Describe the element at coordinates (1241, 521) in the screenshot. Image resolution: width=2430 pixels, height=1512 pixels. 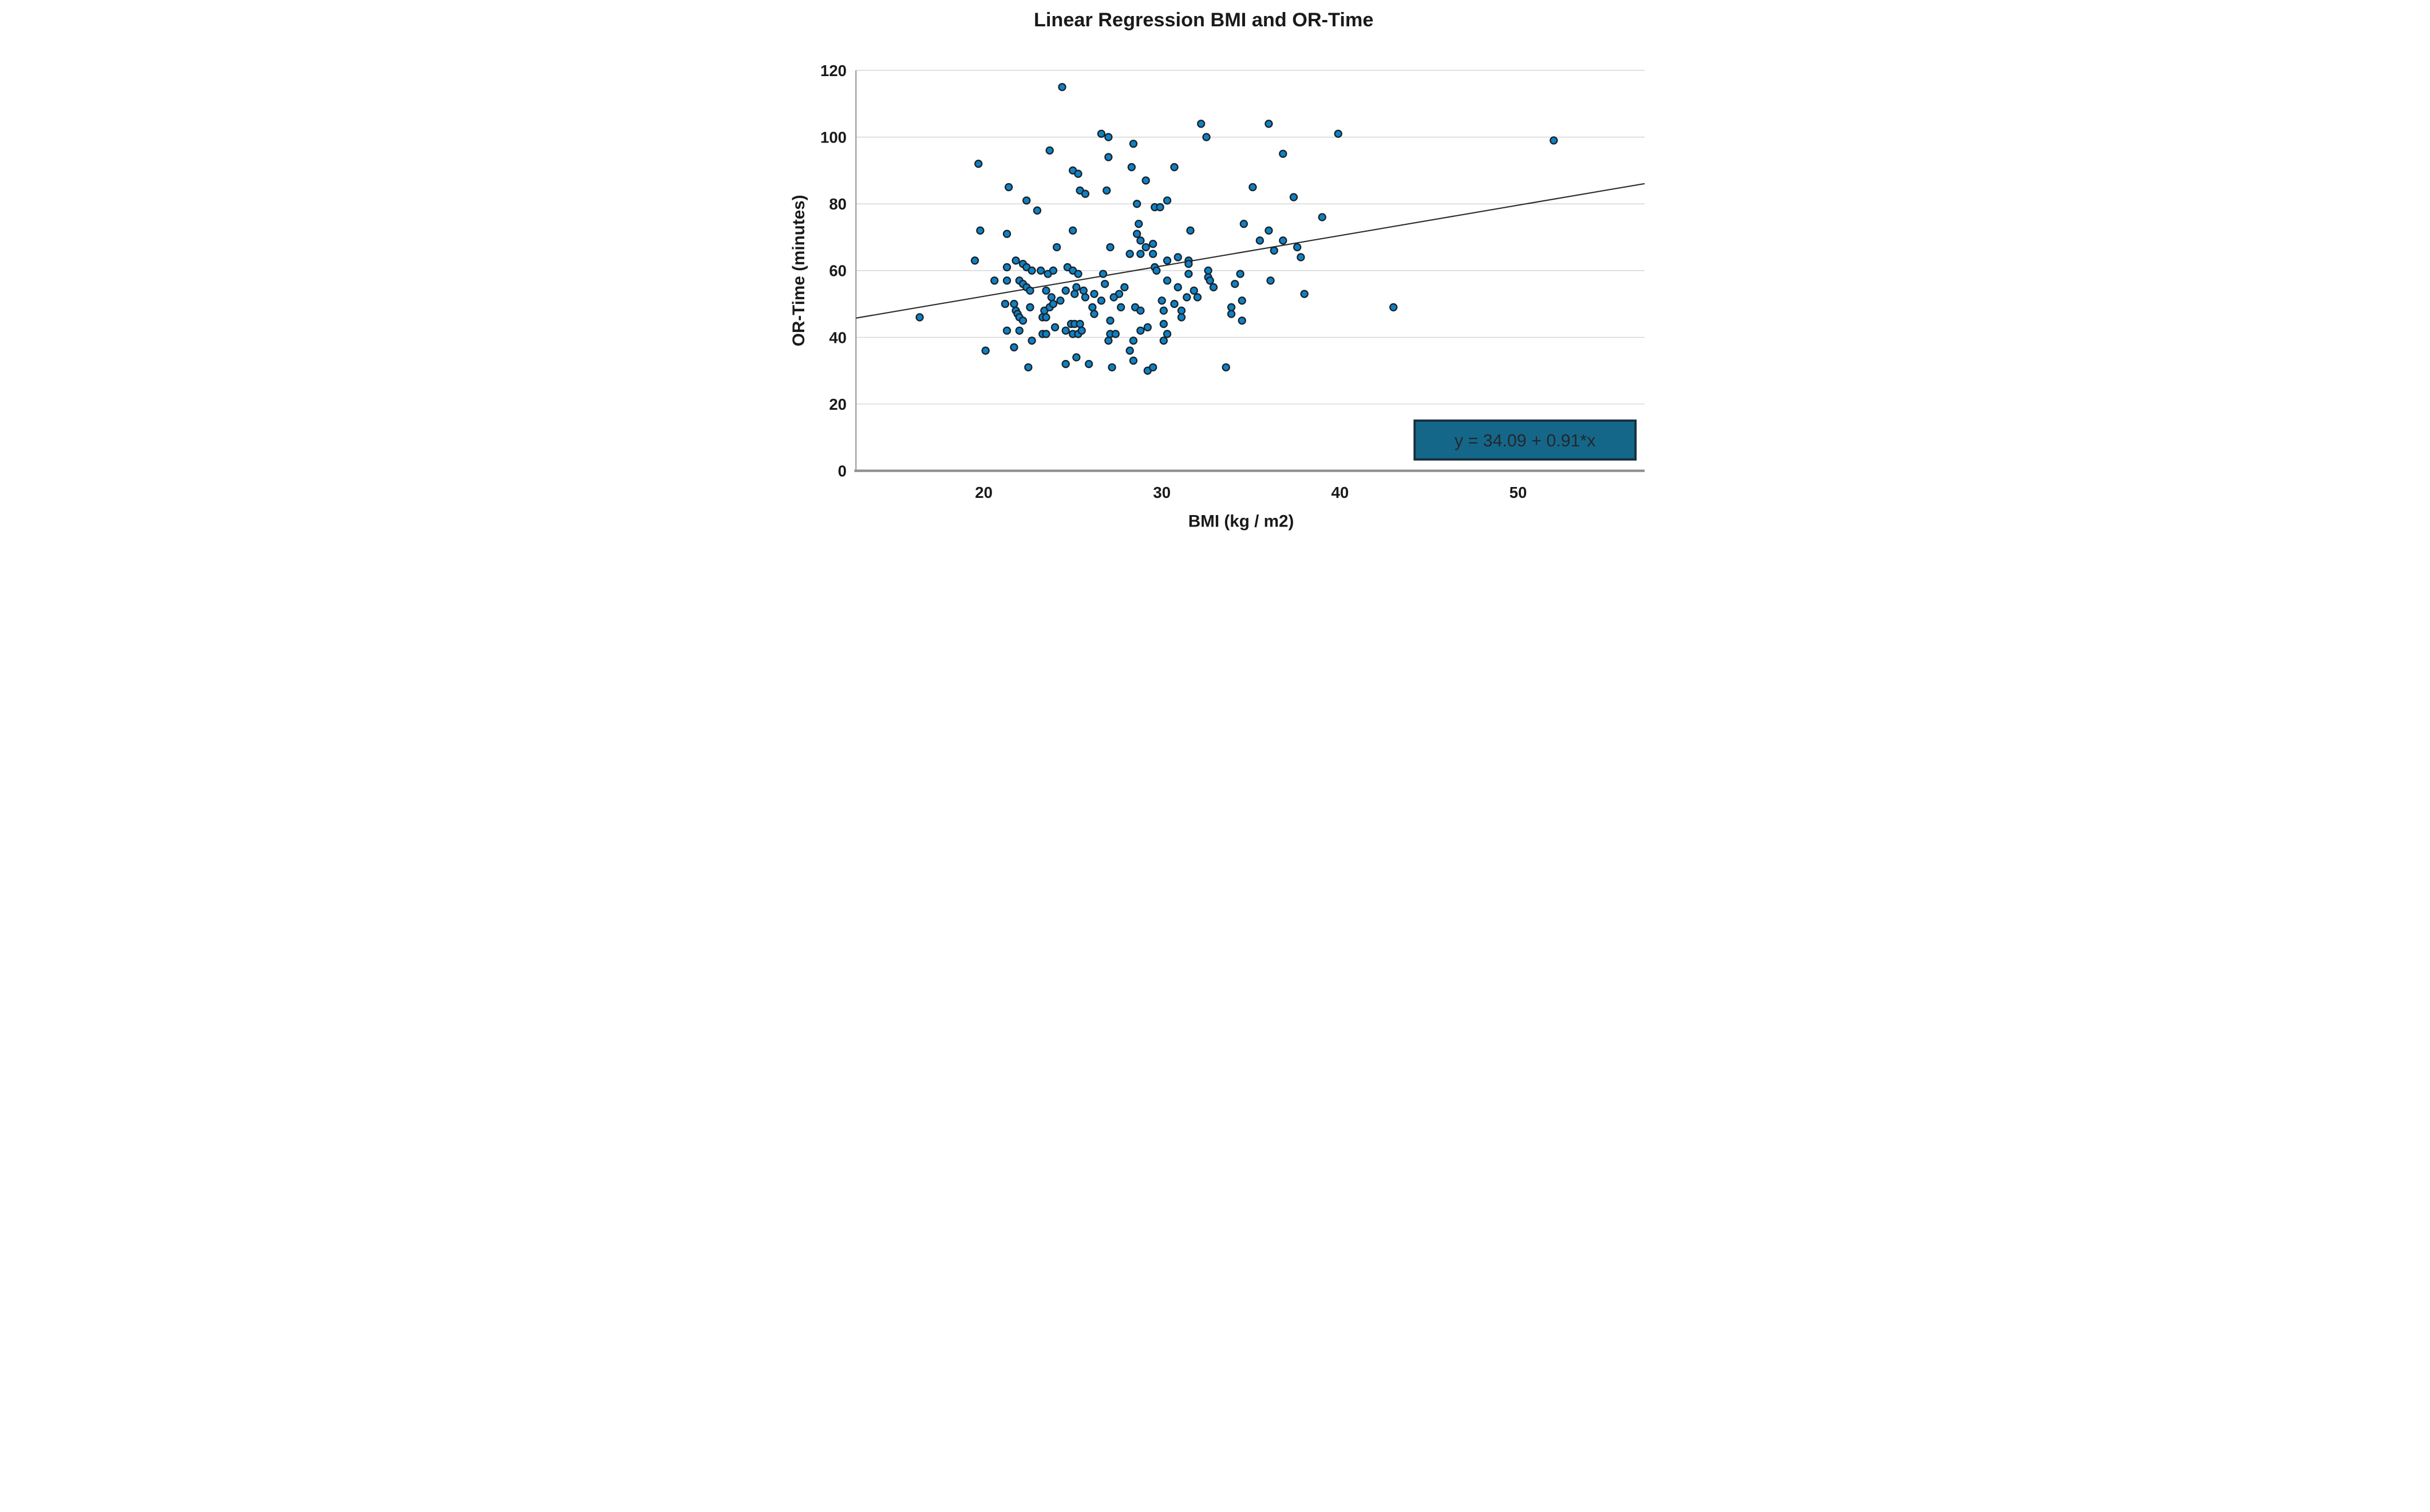
I see `x-axis-label: BMI (kg / m2)` at that location.